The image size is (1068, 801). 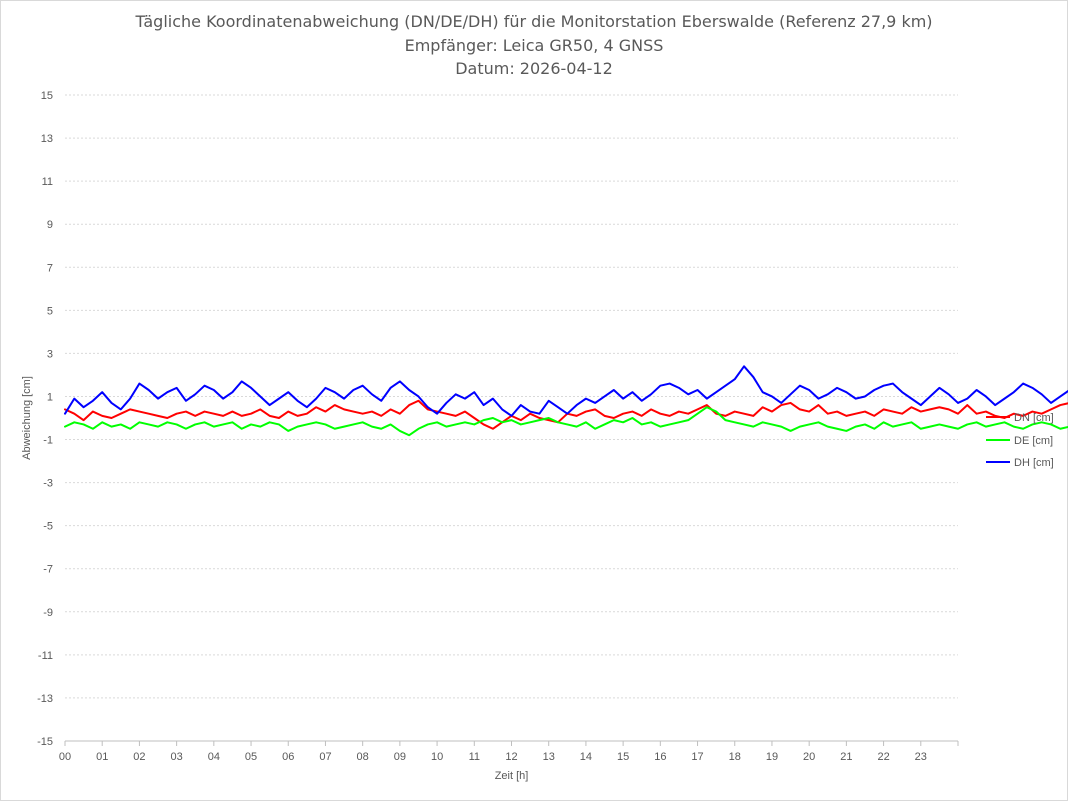 What do you see at coordinates (47, 139) in the screenshot?
I see `y-tick-label: 13` at bounding box center [47, 139].